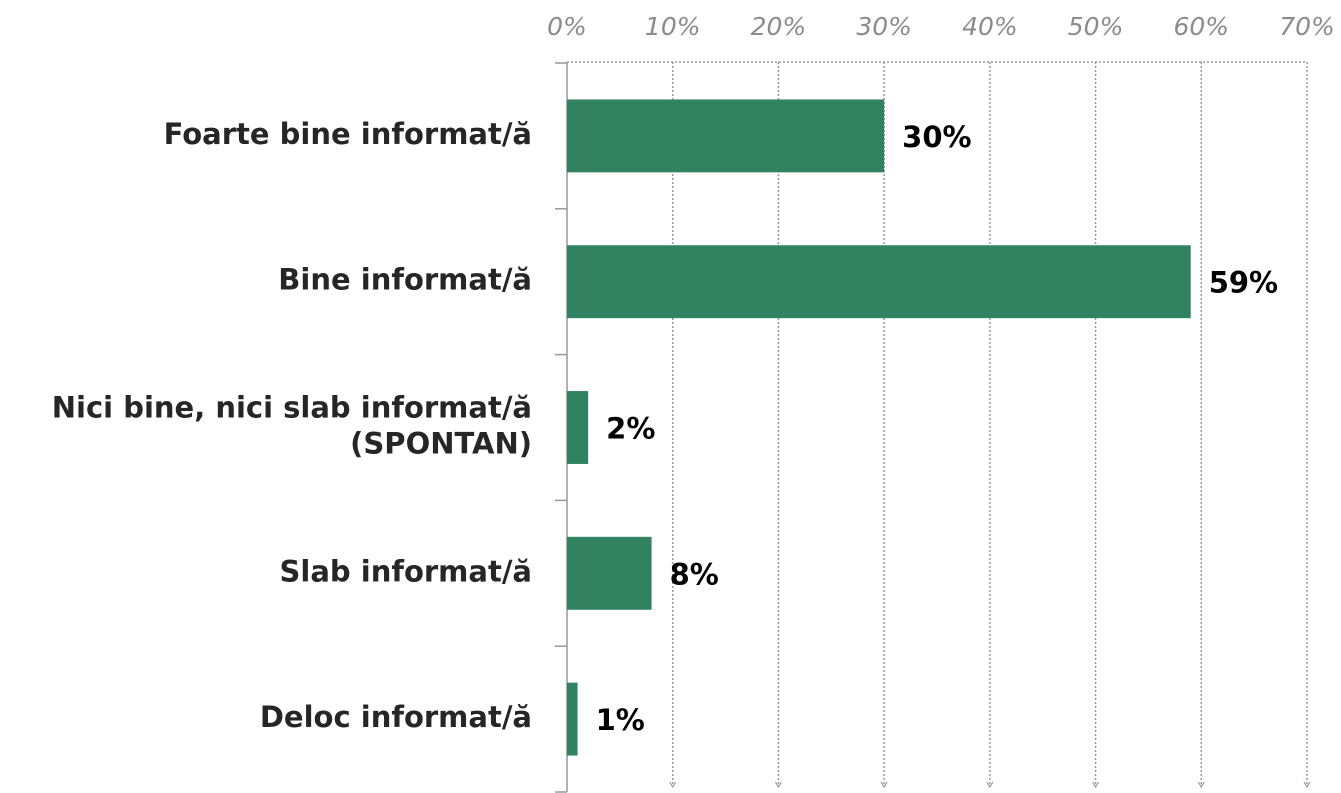  I want to click on category-label: Deloc informat/ă, so click(396, 717).